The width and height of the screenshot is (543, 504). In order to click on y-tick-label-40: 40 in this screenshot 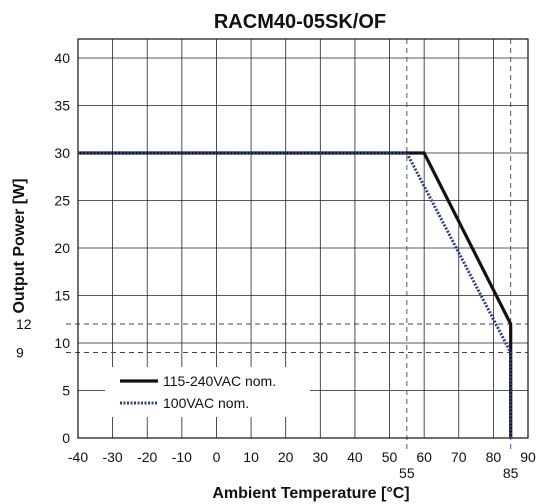, I will do `click(62, 58)`.